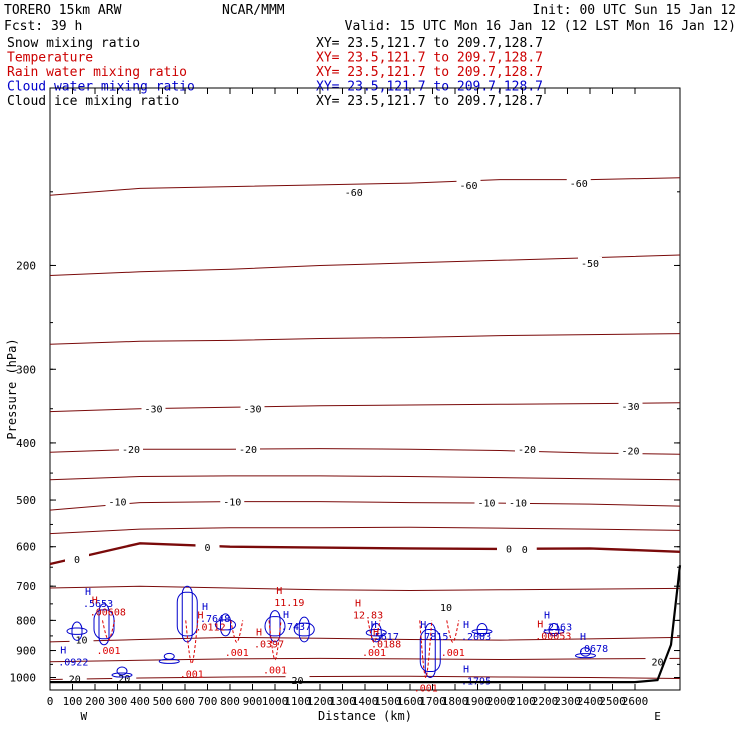 This screenshot has width=740, height=740. I want to click on maximum-value: .2003, so click(476, 637).